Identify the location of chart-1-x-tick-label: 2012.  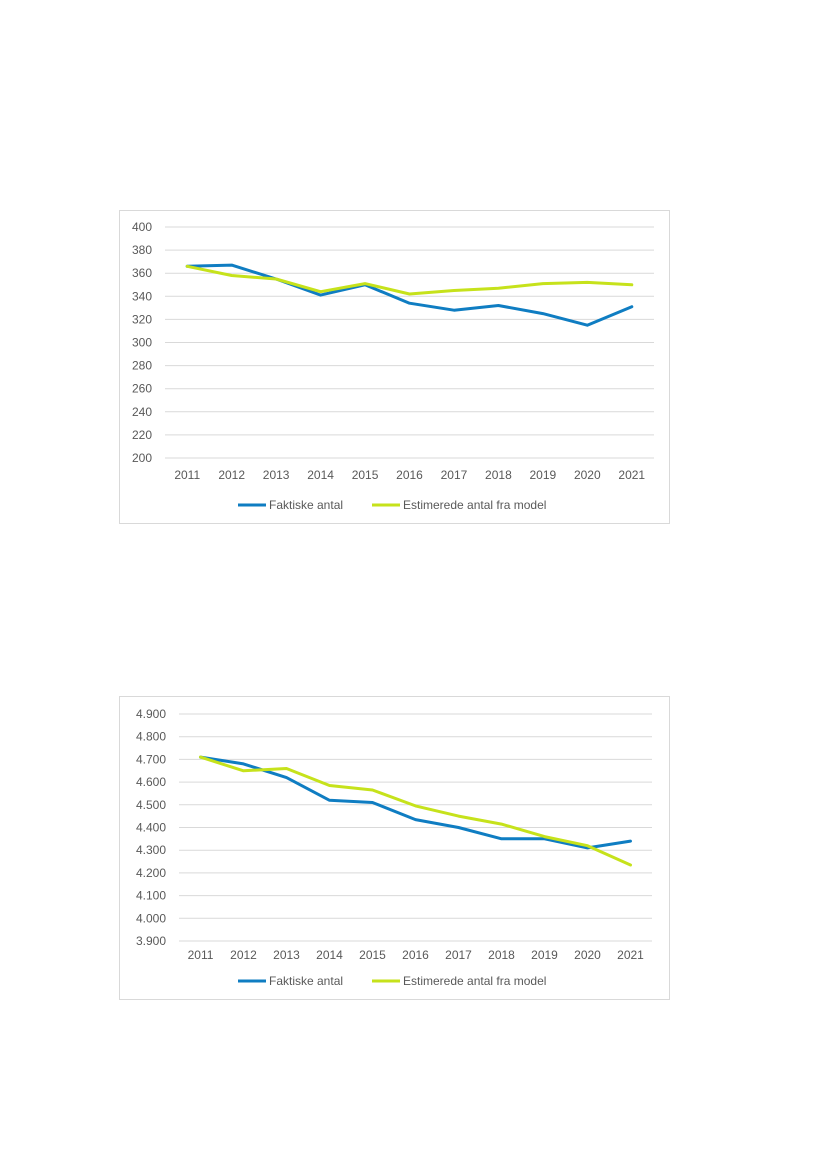
(231, 475).